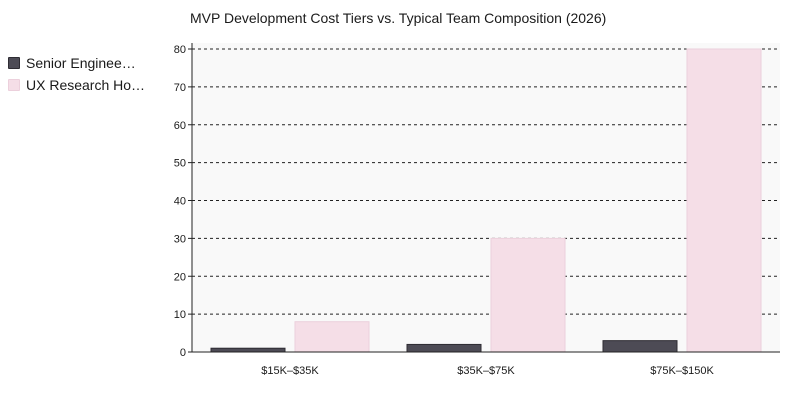 The width and height of the screenshot is (800, 400). I want to click on y-tick-label: 70, so click(180, 88).